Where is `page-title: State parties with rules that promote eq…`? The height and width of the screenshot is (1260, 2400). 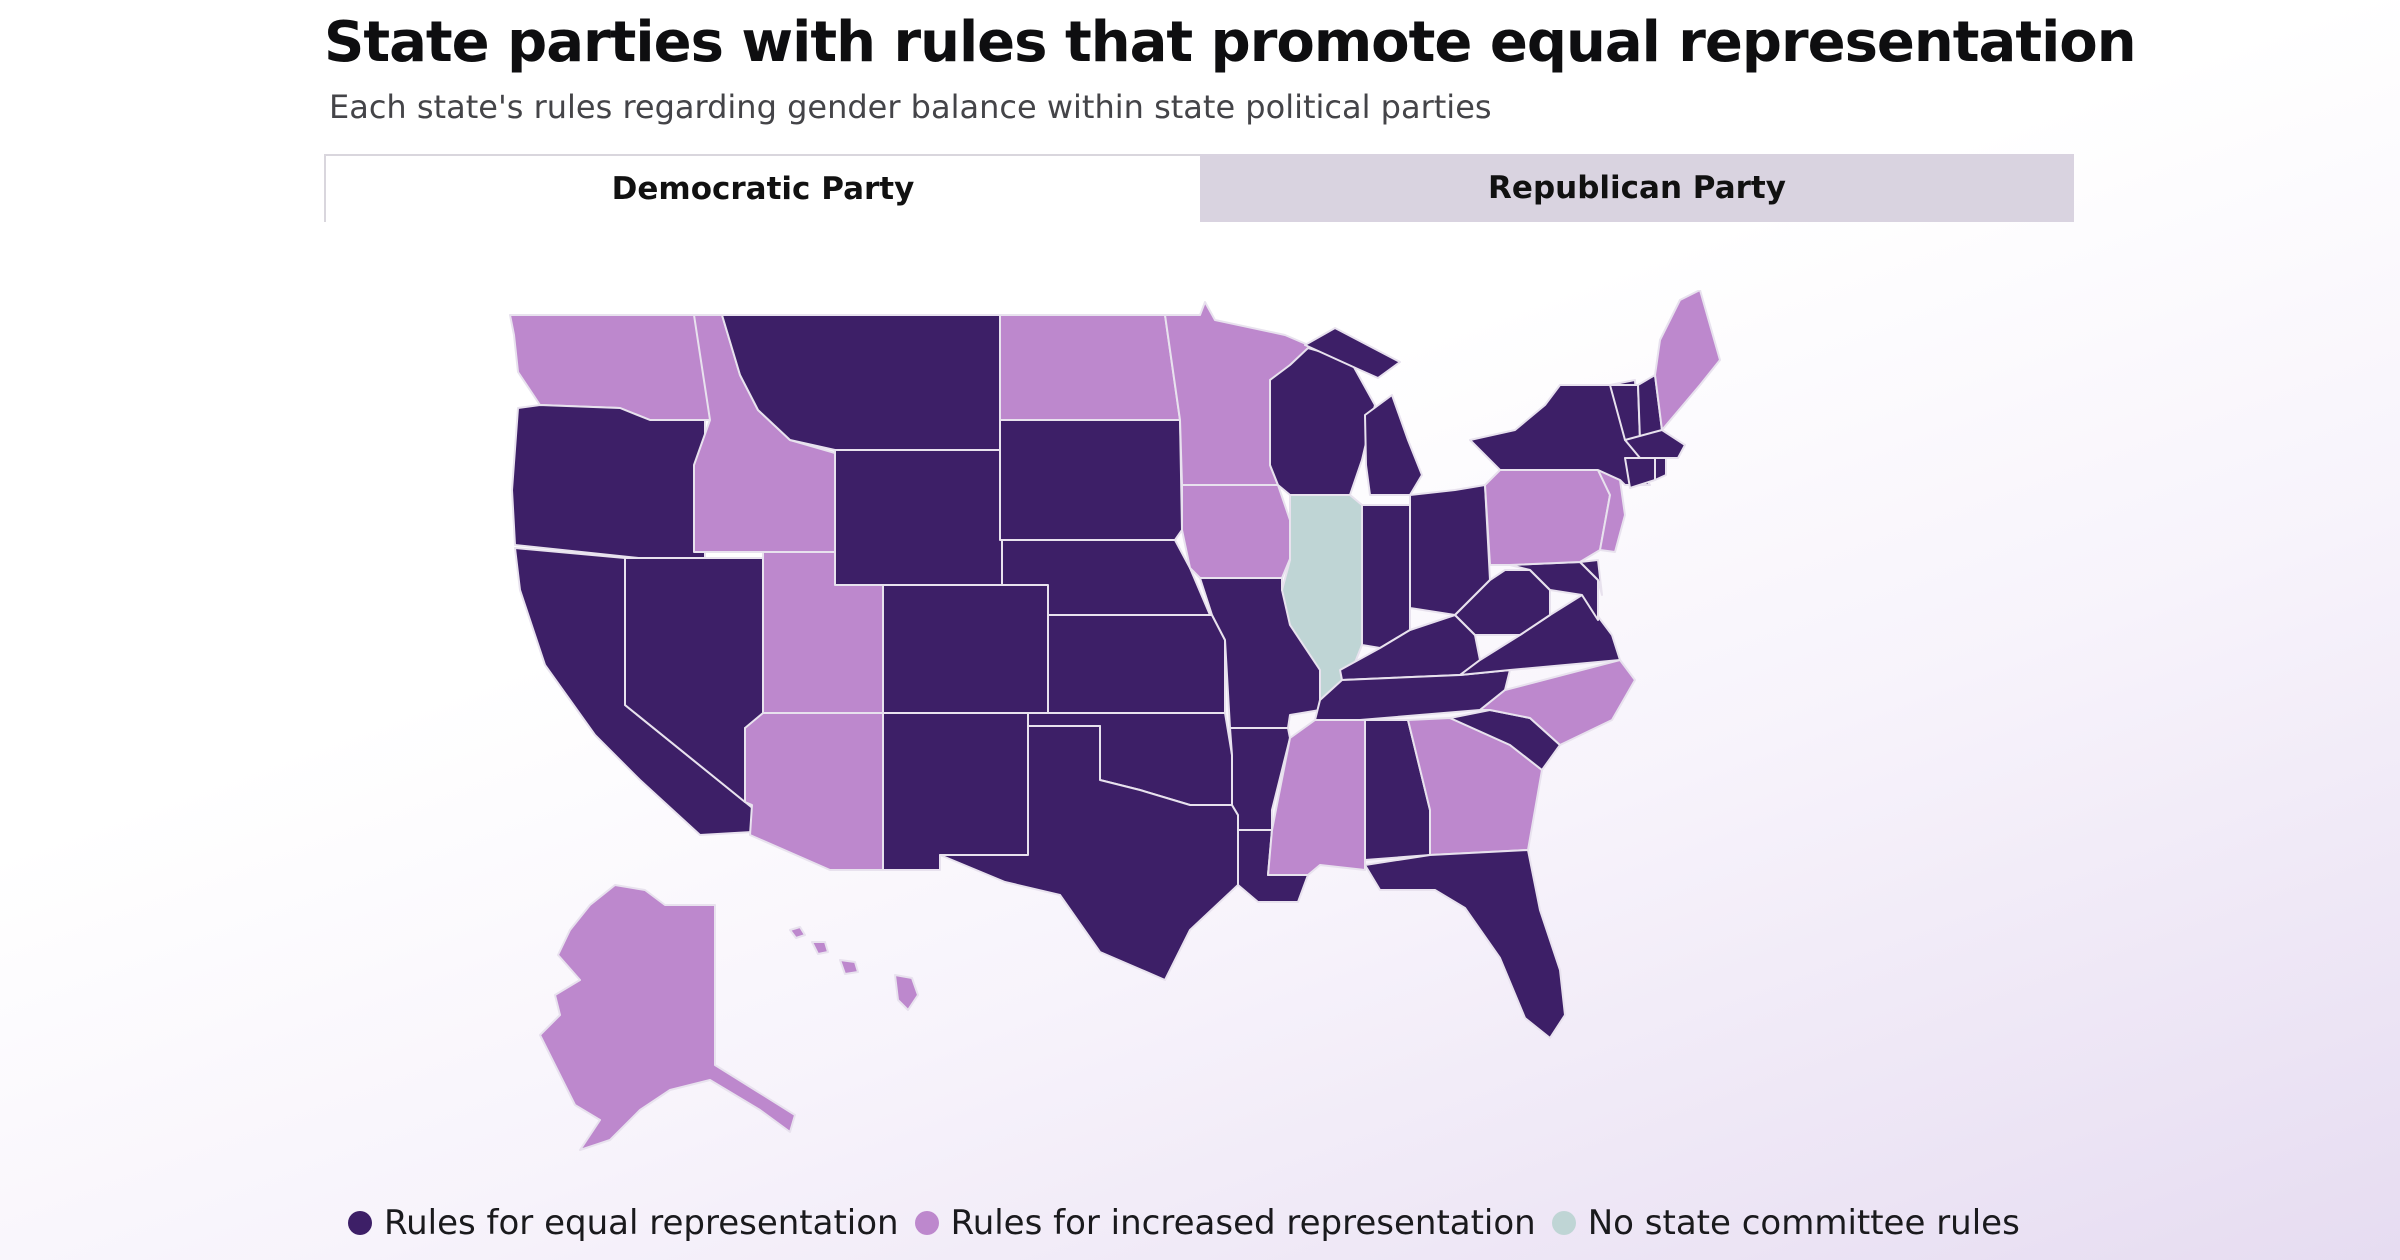 page-title: State parties with rules that promote eq… is located at coordinates (1230, 42).